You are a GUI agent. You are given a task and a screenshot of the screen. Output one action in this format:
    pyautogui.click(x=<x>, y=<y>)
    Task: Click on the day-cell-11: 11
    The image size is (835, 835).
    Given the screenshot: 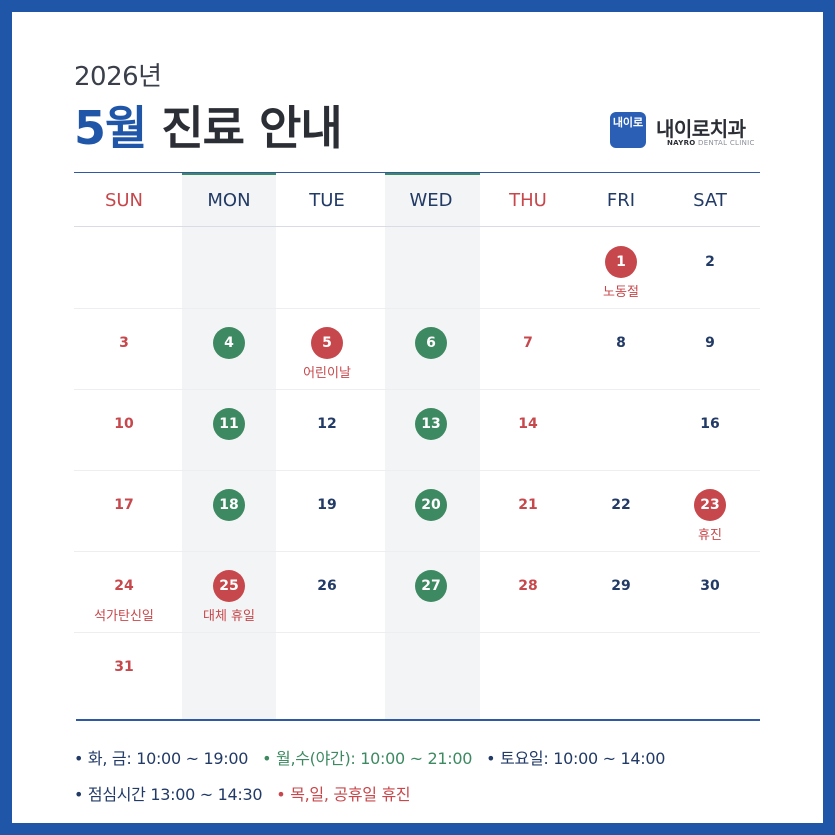 What is the action you would take?
    pyautogui.click(x=229, y=424)
    